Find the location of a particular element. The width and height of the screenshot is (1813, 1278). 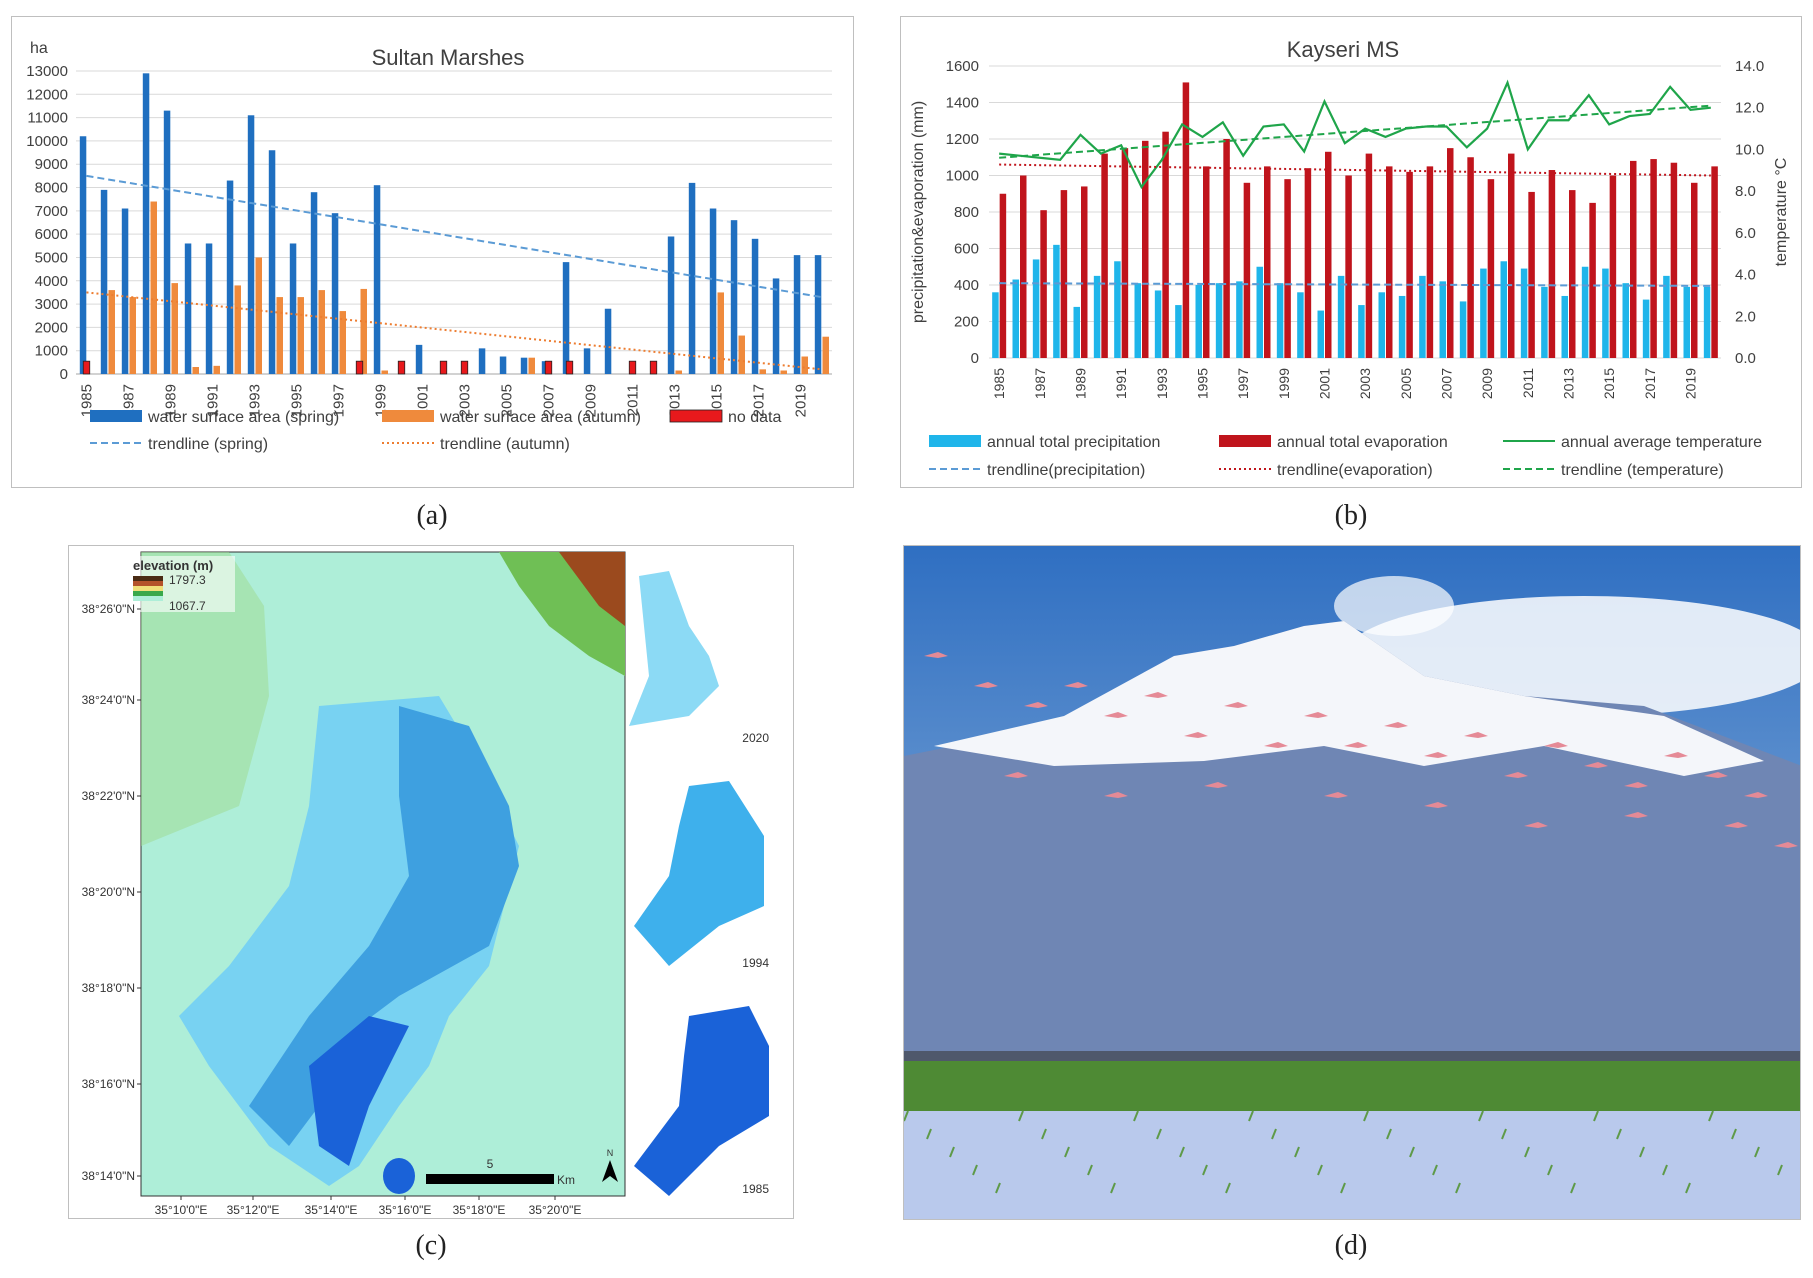

bar-spring-2005 is located at coordinates (503, 365).